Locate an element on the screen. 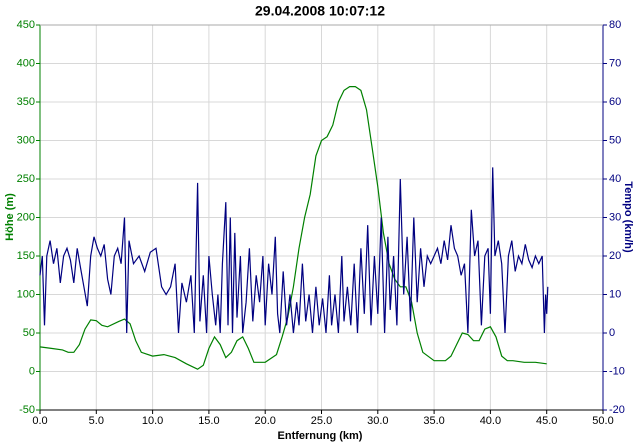  y2-tick-label: 30 is located at coordinates (615, 217).